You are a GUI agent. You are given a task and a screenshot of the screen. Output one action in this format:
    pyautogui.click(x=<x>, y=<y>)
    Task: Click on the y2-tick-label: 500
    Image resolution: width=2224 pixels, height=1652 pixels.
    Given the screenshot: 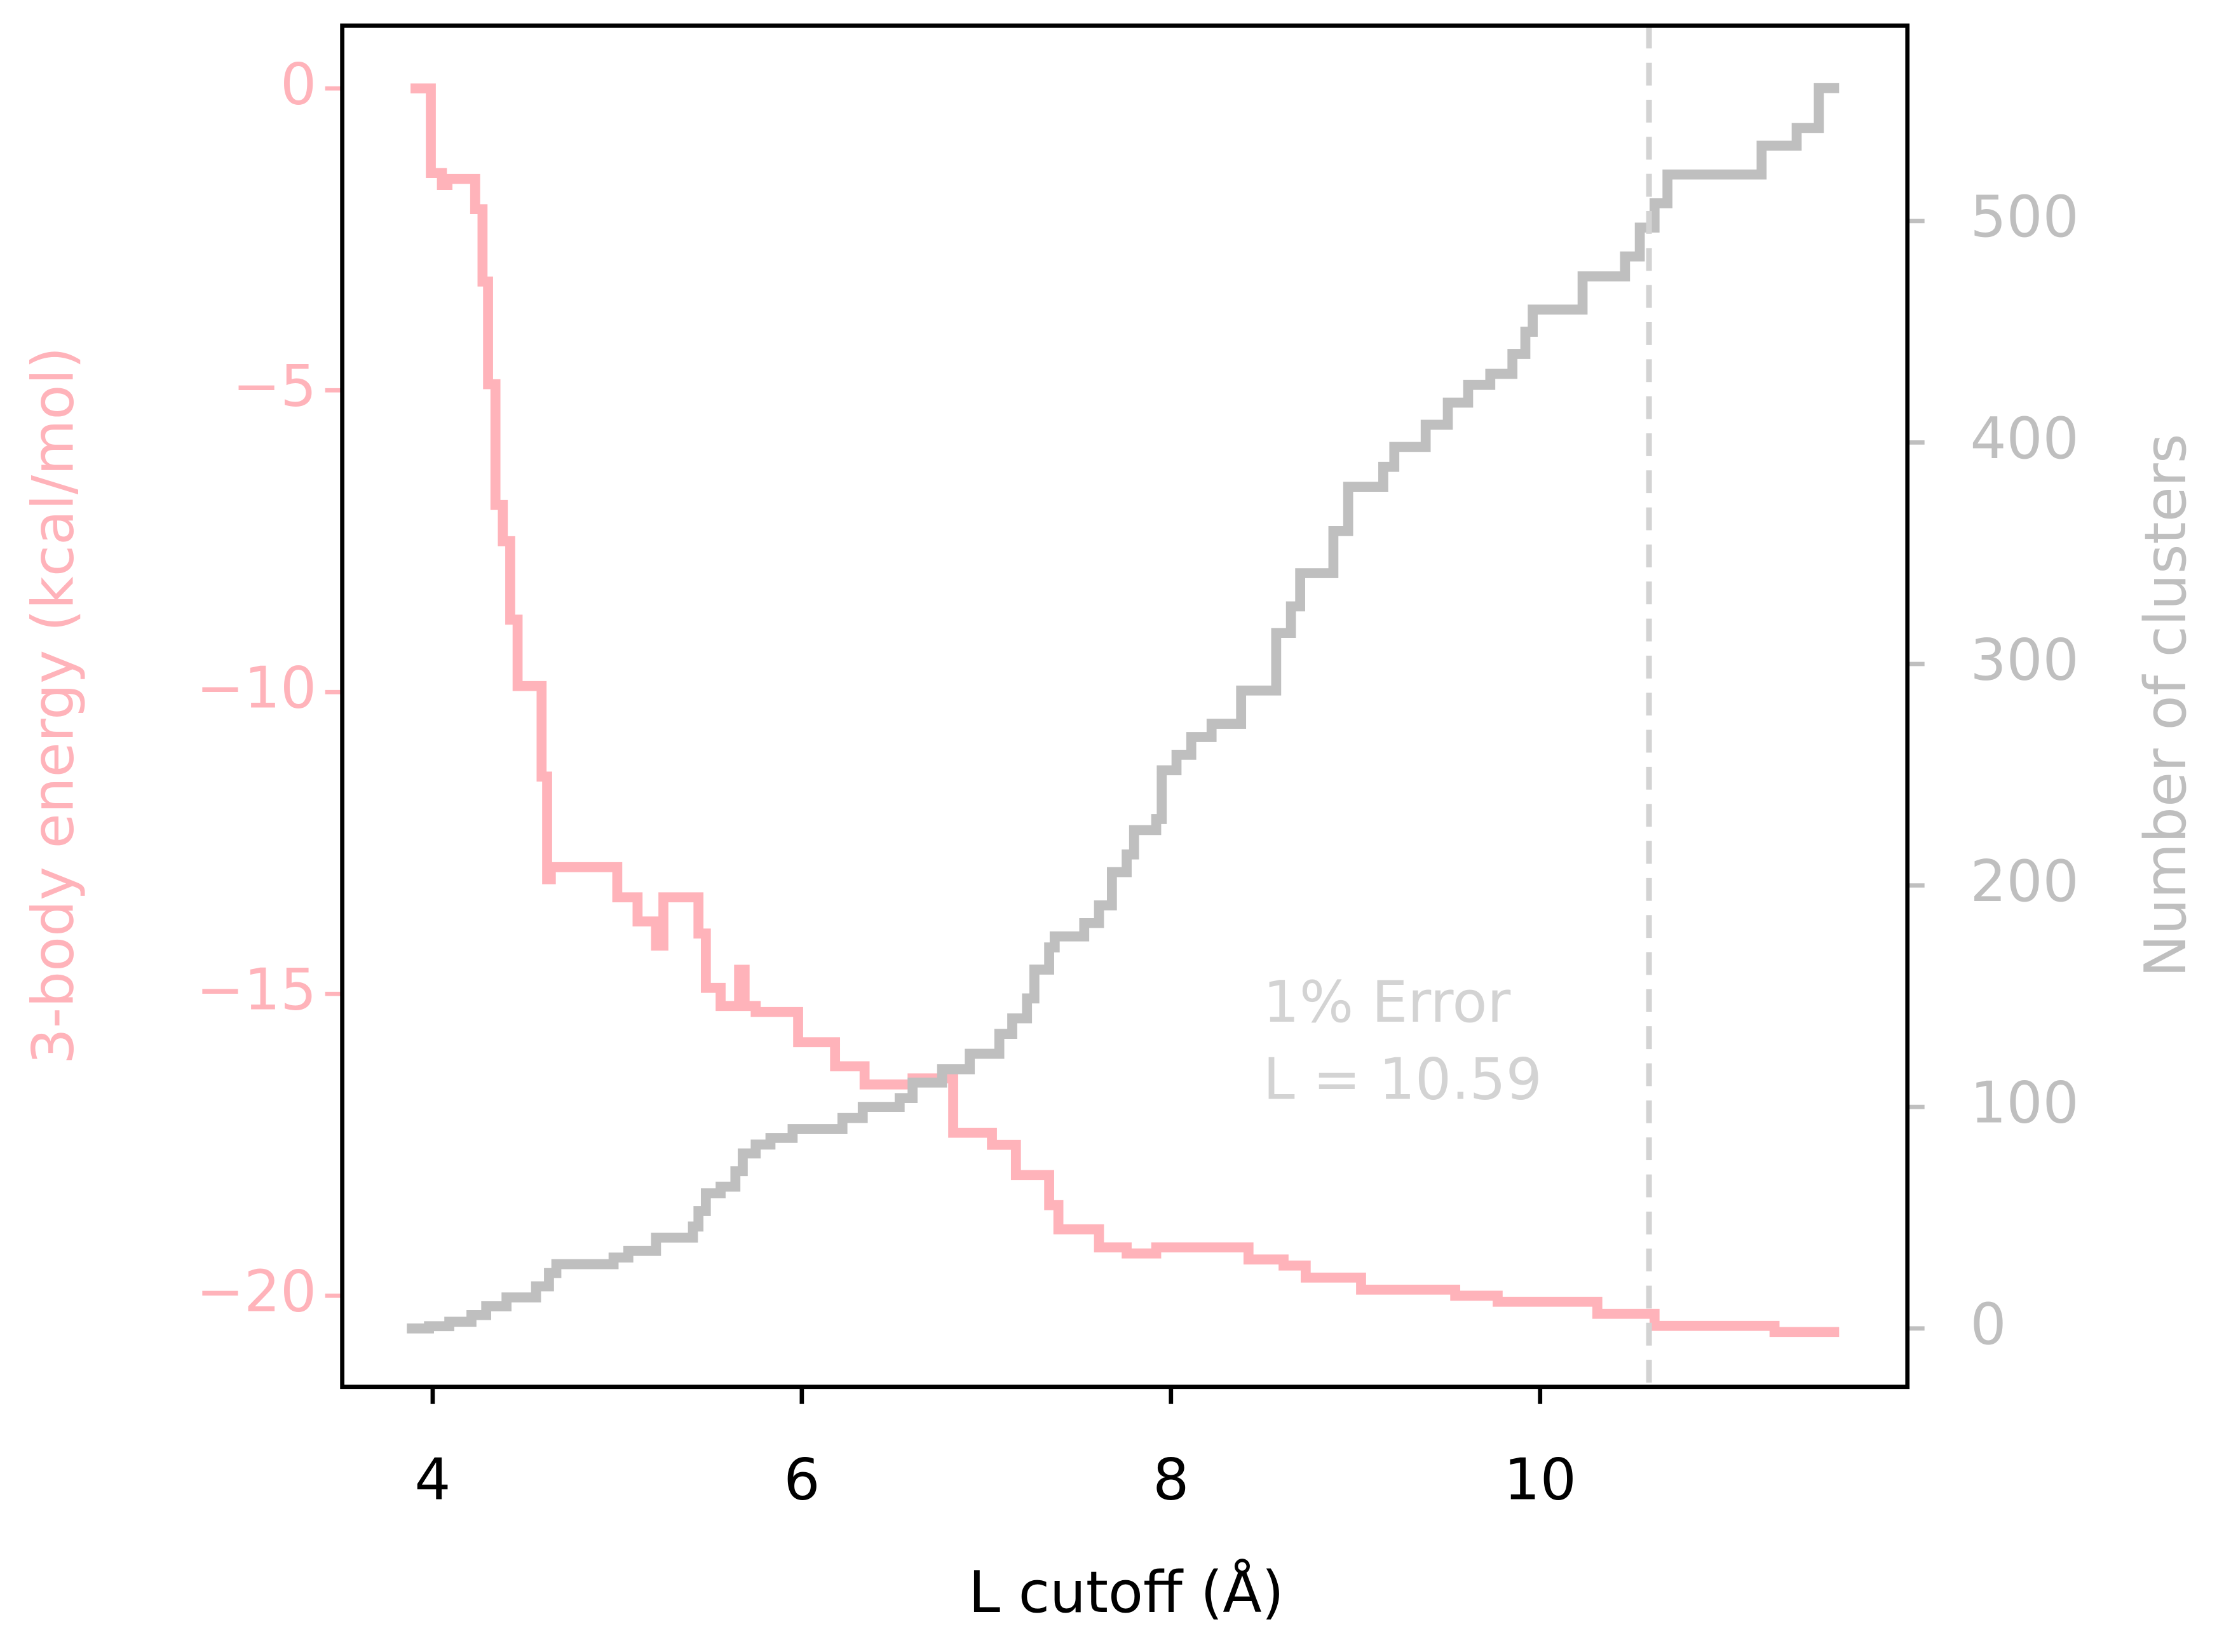 What is the action you would take?
    pyautogui.click(x=2024, y=217)
    